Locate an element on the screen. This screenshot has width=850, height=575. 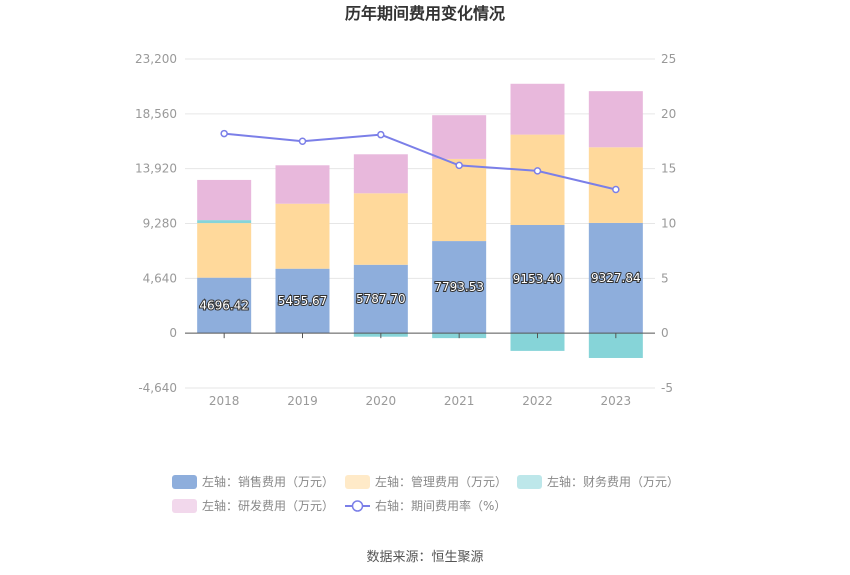
left-tick-label: 18,560 is located at coordinates (156, 114).